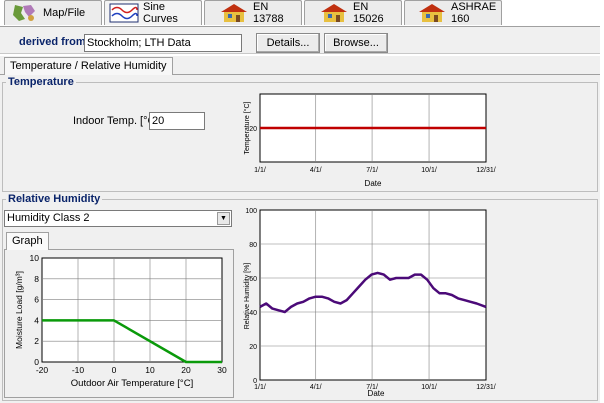 Image resolution: width=604 pixels, height=403 pixels. Describe the element at coordinates (268, 13) in the screenshot. I see `tab-label: EN 13788` at that location.